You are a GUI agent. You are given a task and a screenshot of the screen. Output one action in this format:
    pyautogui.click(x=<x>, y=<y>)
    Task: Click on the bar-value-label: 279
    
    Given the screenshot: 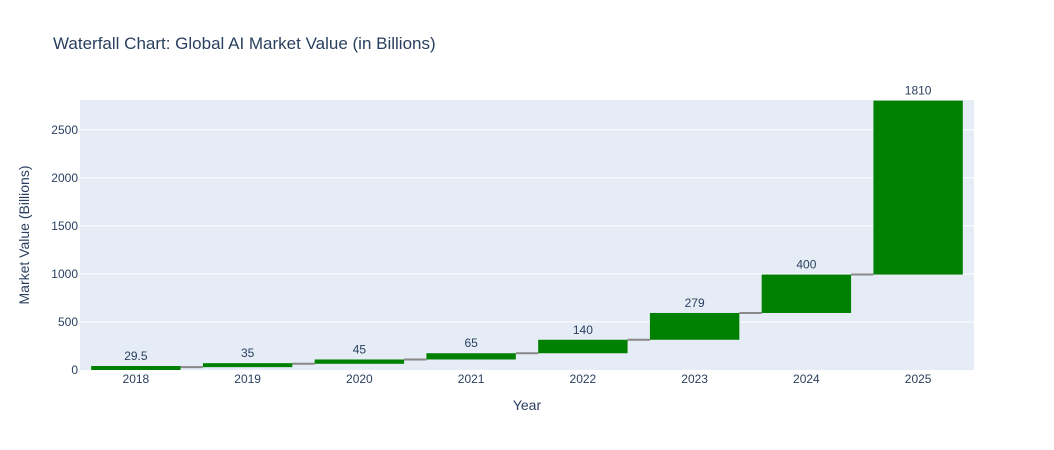 What is the action you would take?
    pyautogui.click(x=695, y=303)
    